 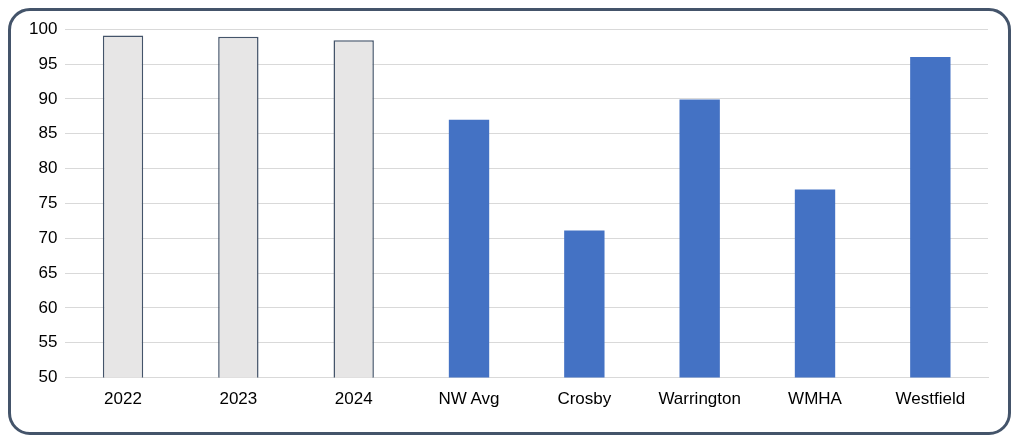 What do you see at coordinates (123, 399) in the screenshot?
I see `x-tick-label: 2022` at bounding box center [123, 399].